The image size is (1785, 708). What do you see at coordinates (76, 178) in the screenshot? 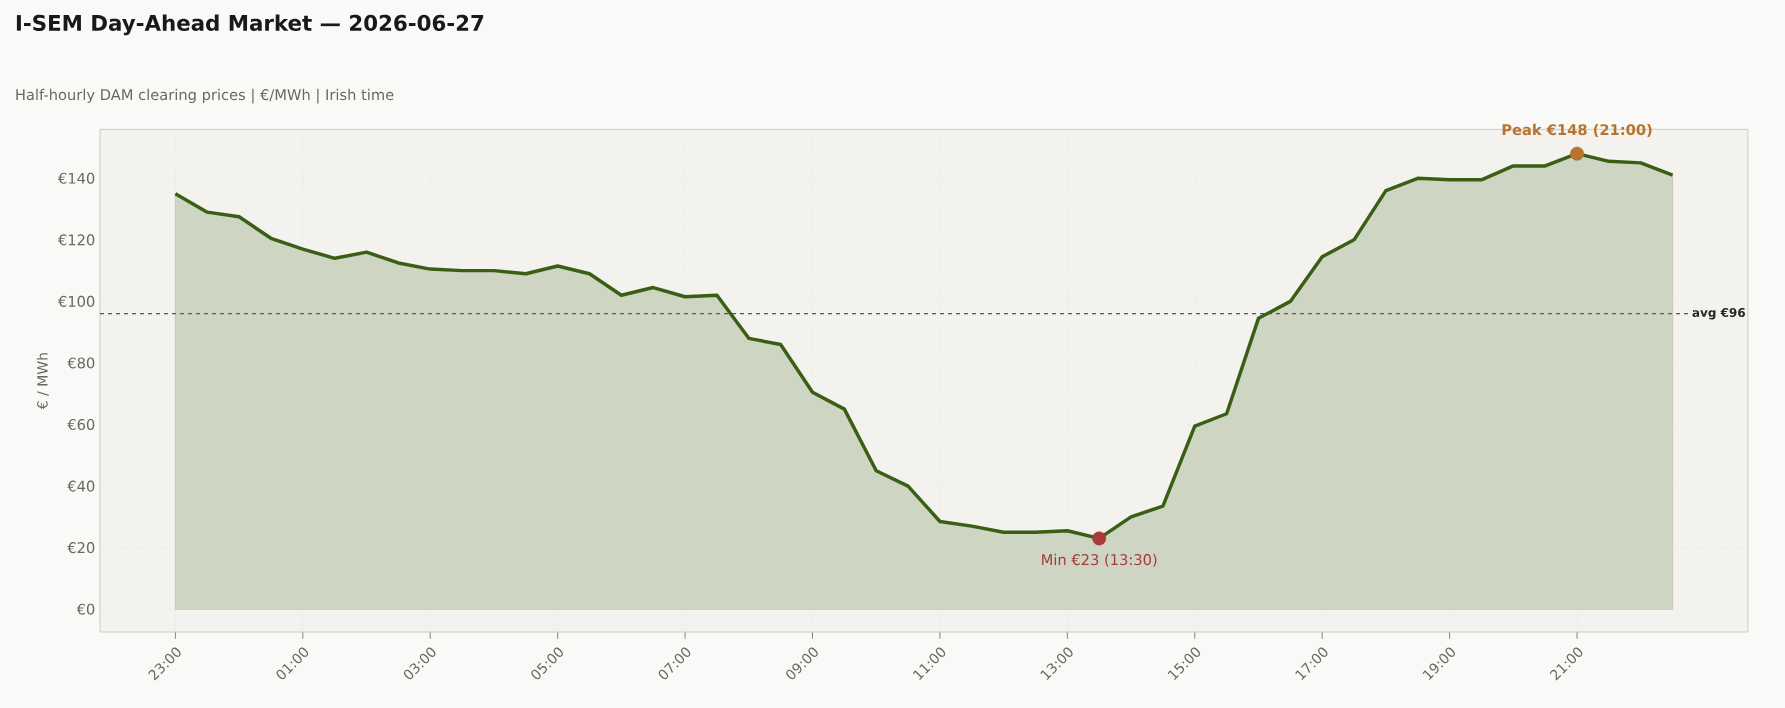
I see `y-tick-label: €140` at bounding box center [76, 178].